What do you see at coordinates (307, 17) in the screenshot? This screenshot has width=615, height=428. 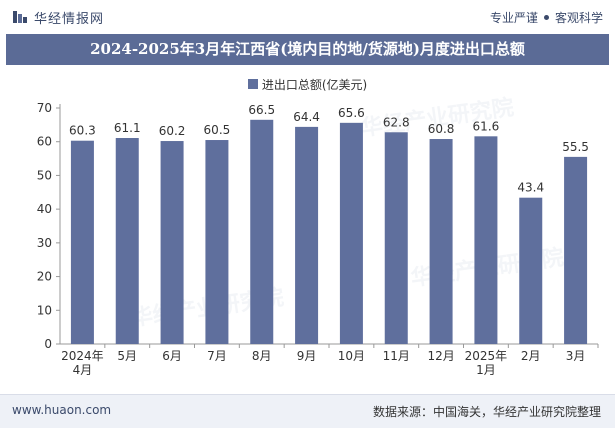 I see `top-bar: 华经情报网 专业严谨 客观科学` at bounding box center [307, 17].